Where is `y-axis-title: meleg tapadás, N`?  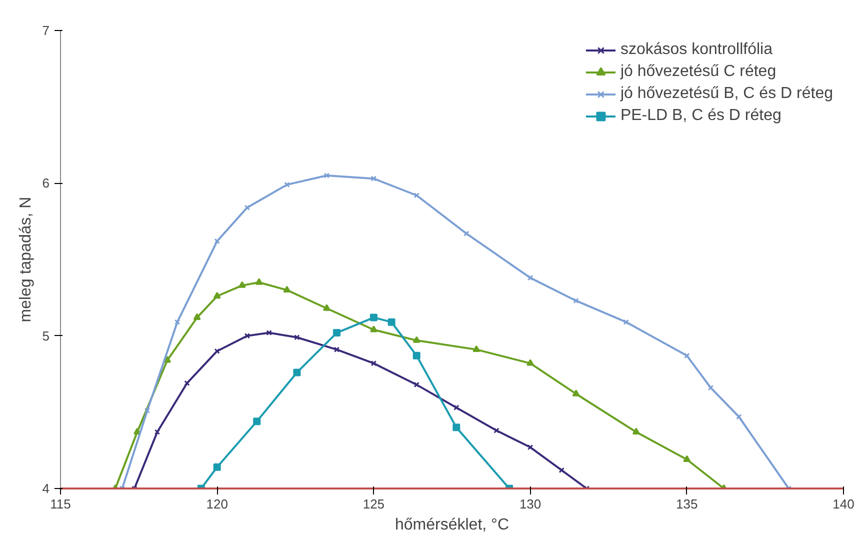
y-axis-title: meleg tapadás, N is located at coordinates (25, 259).